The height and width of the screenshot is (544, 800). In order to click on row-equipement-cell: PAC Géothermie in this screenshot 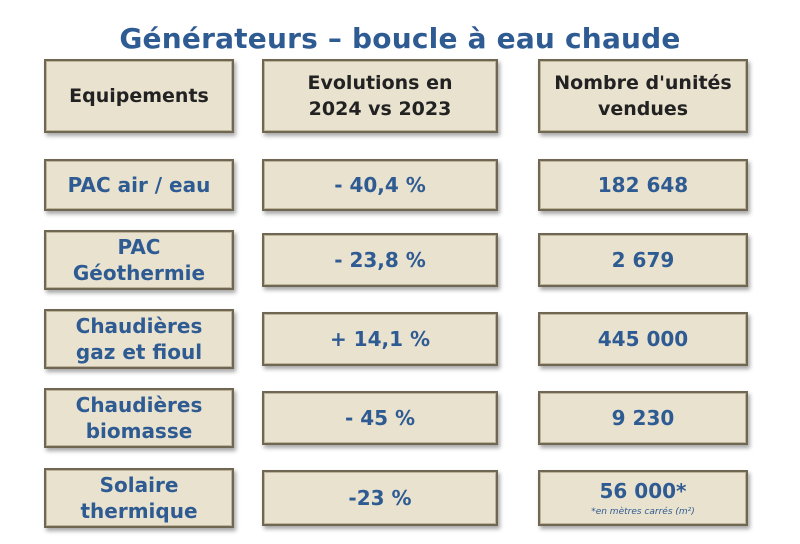, I will do `click(139, 260)`.